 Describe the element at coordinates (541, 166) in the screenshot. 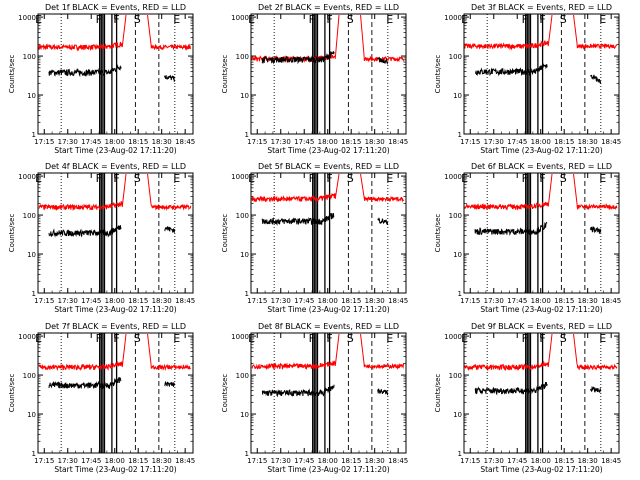

I see `chart-title: Det 6f BLACK = Events, RED = LLD` at that location.